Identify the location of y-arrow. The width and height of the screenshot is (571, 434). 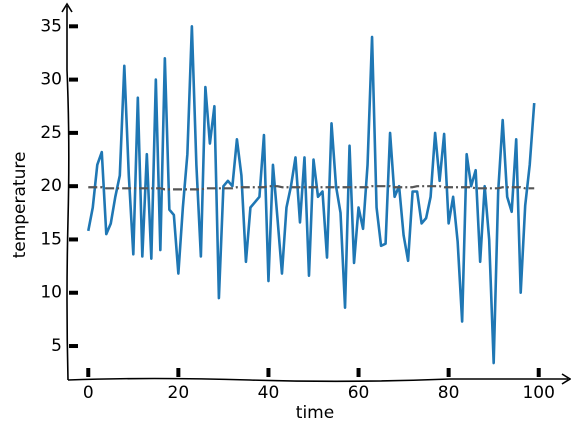
(67, 7).